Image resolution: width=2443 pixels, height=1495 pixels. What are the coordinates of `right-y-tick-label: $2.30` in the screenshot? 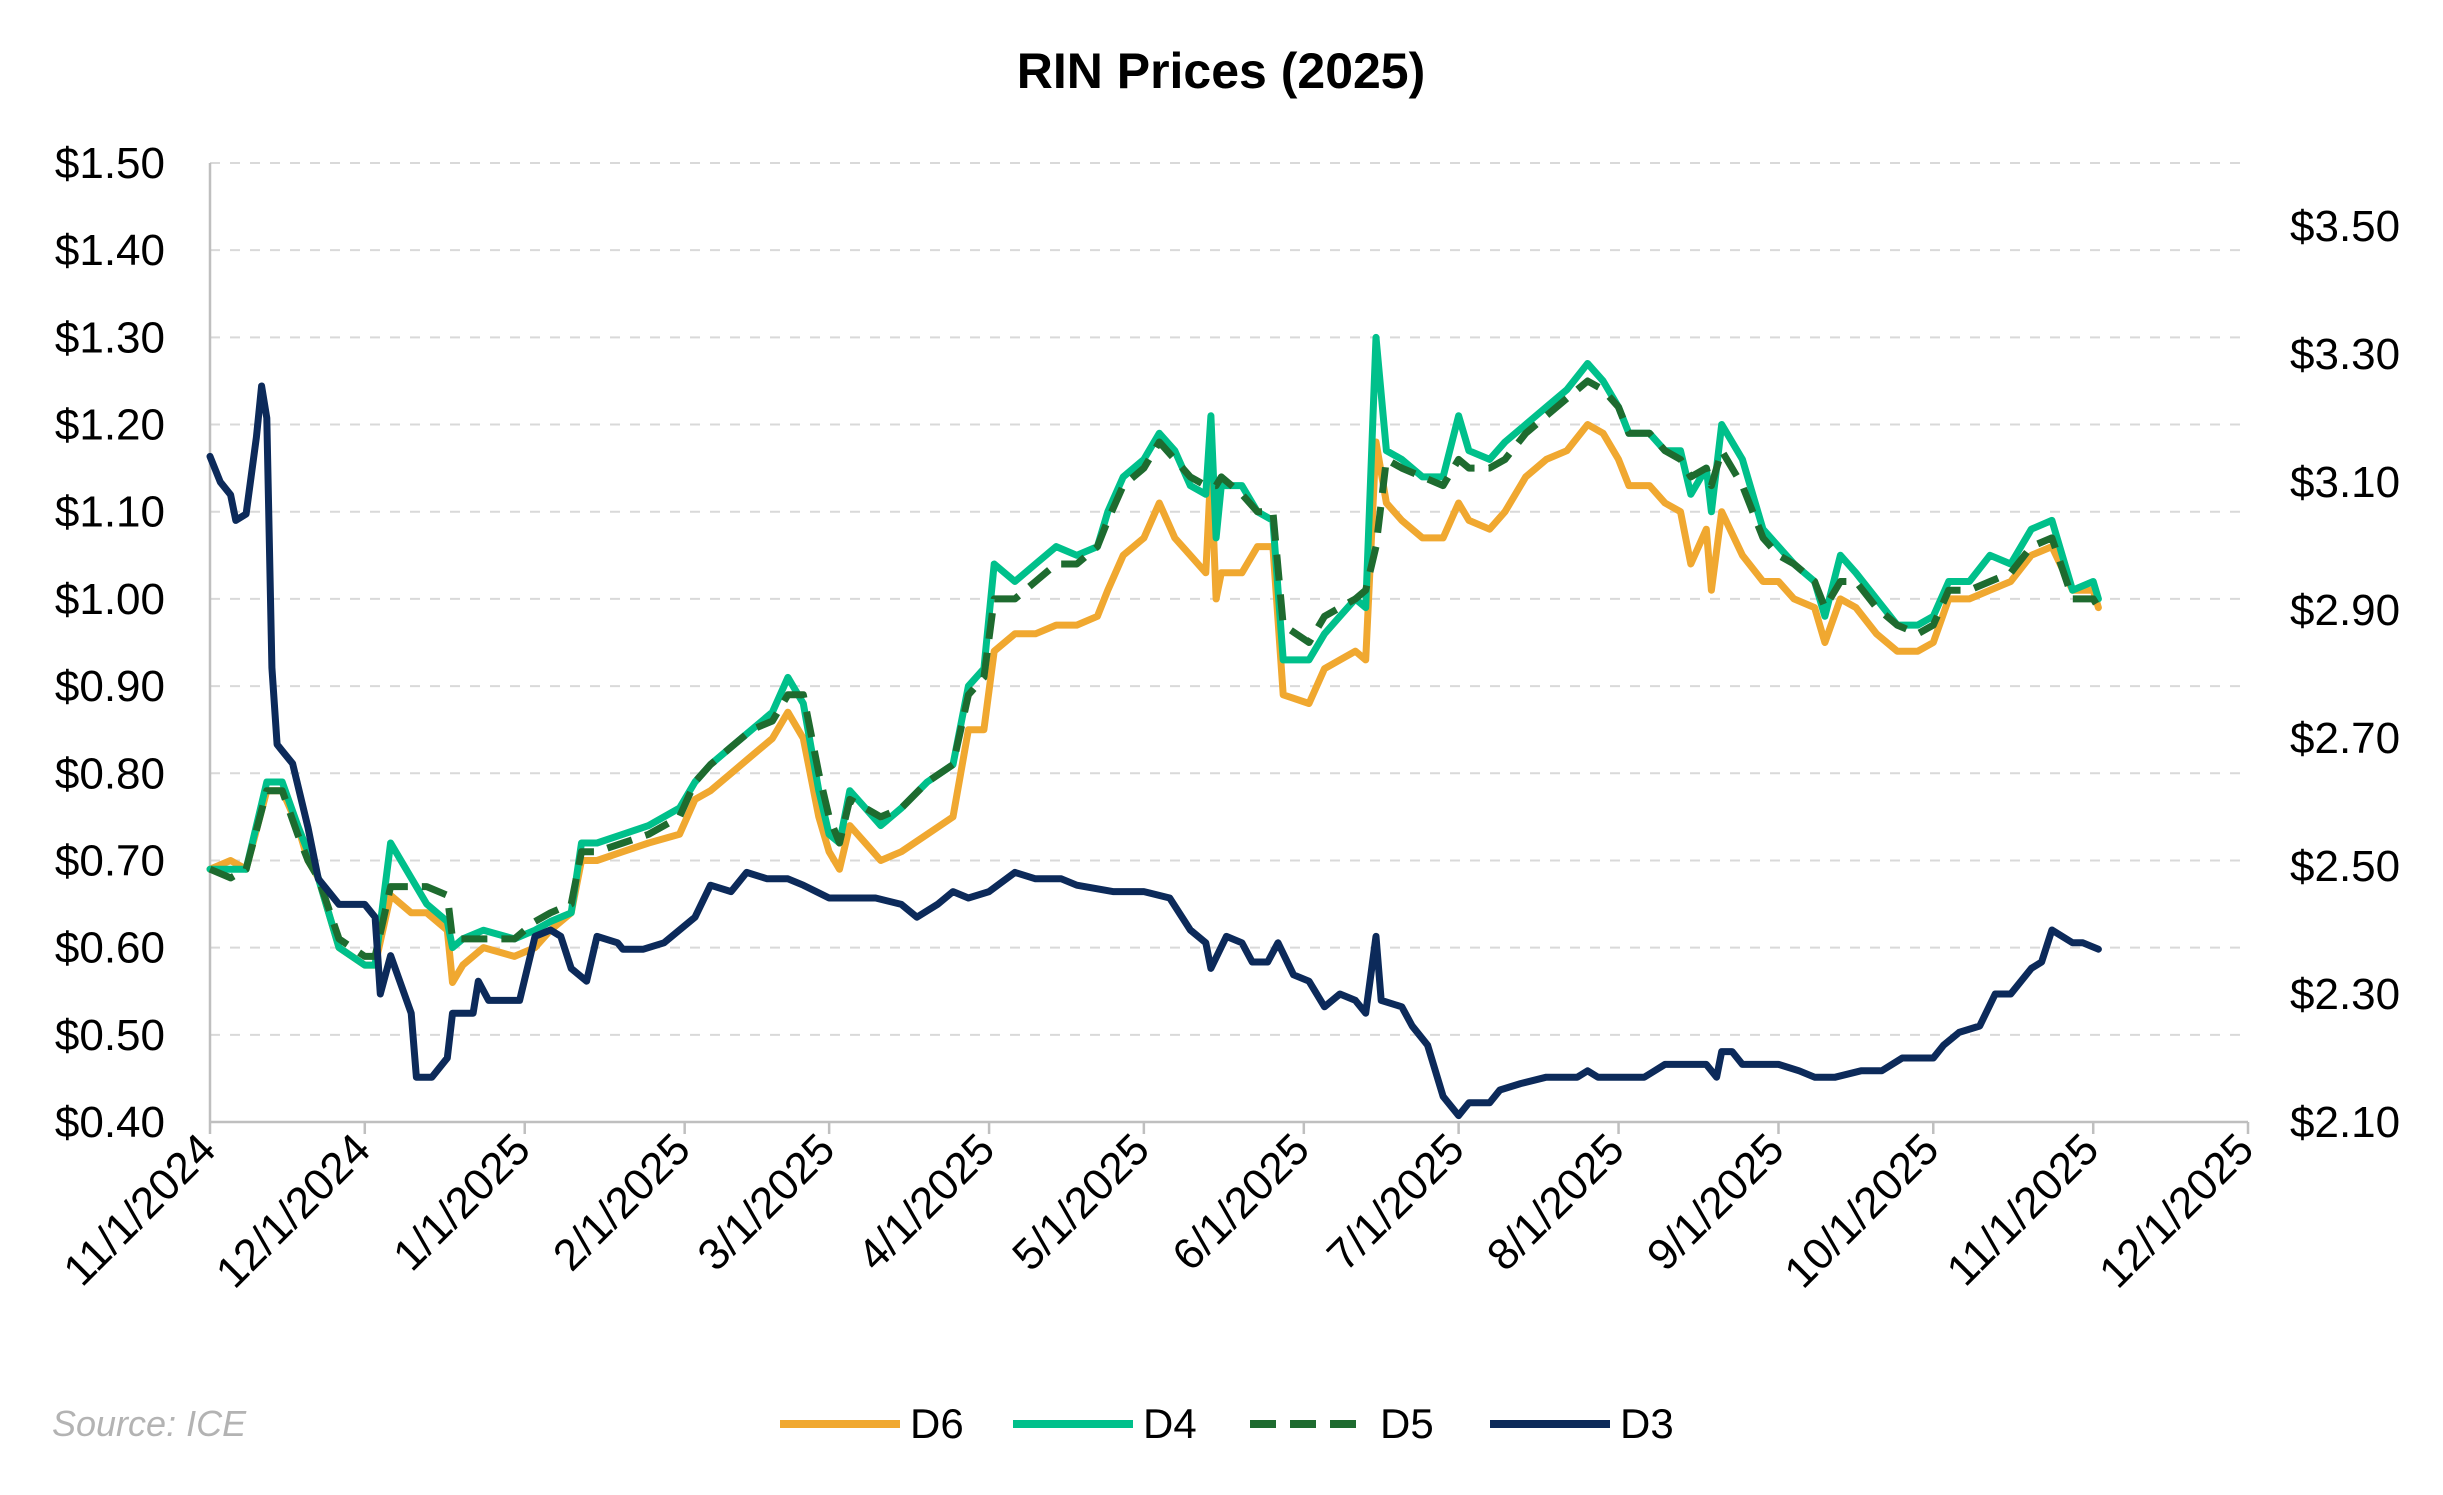 It's located at (2345, 994).